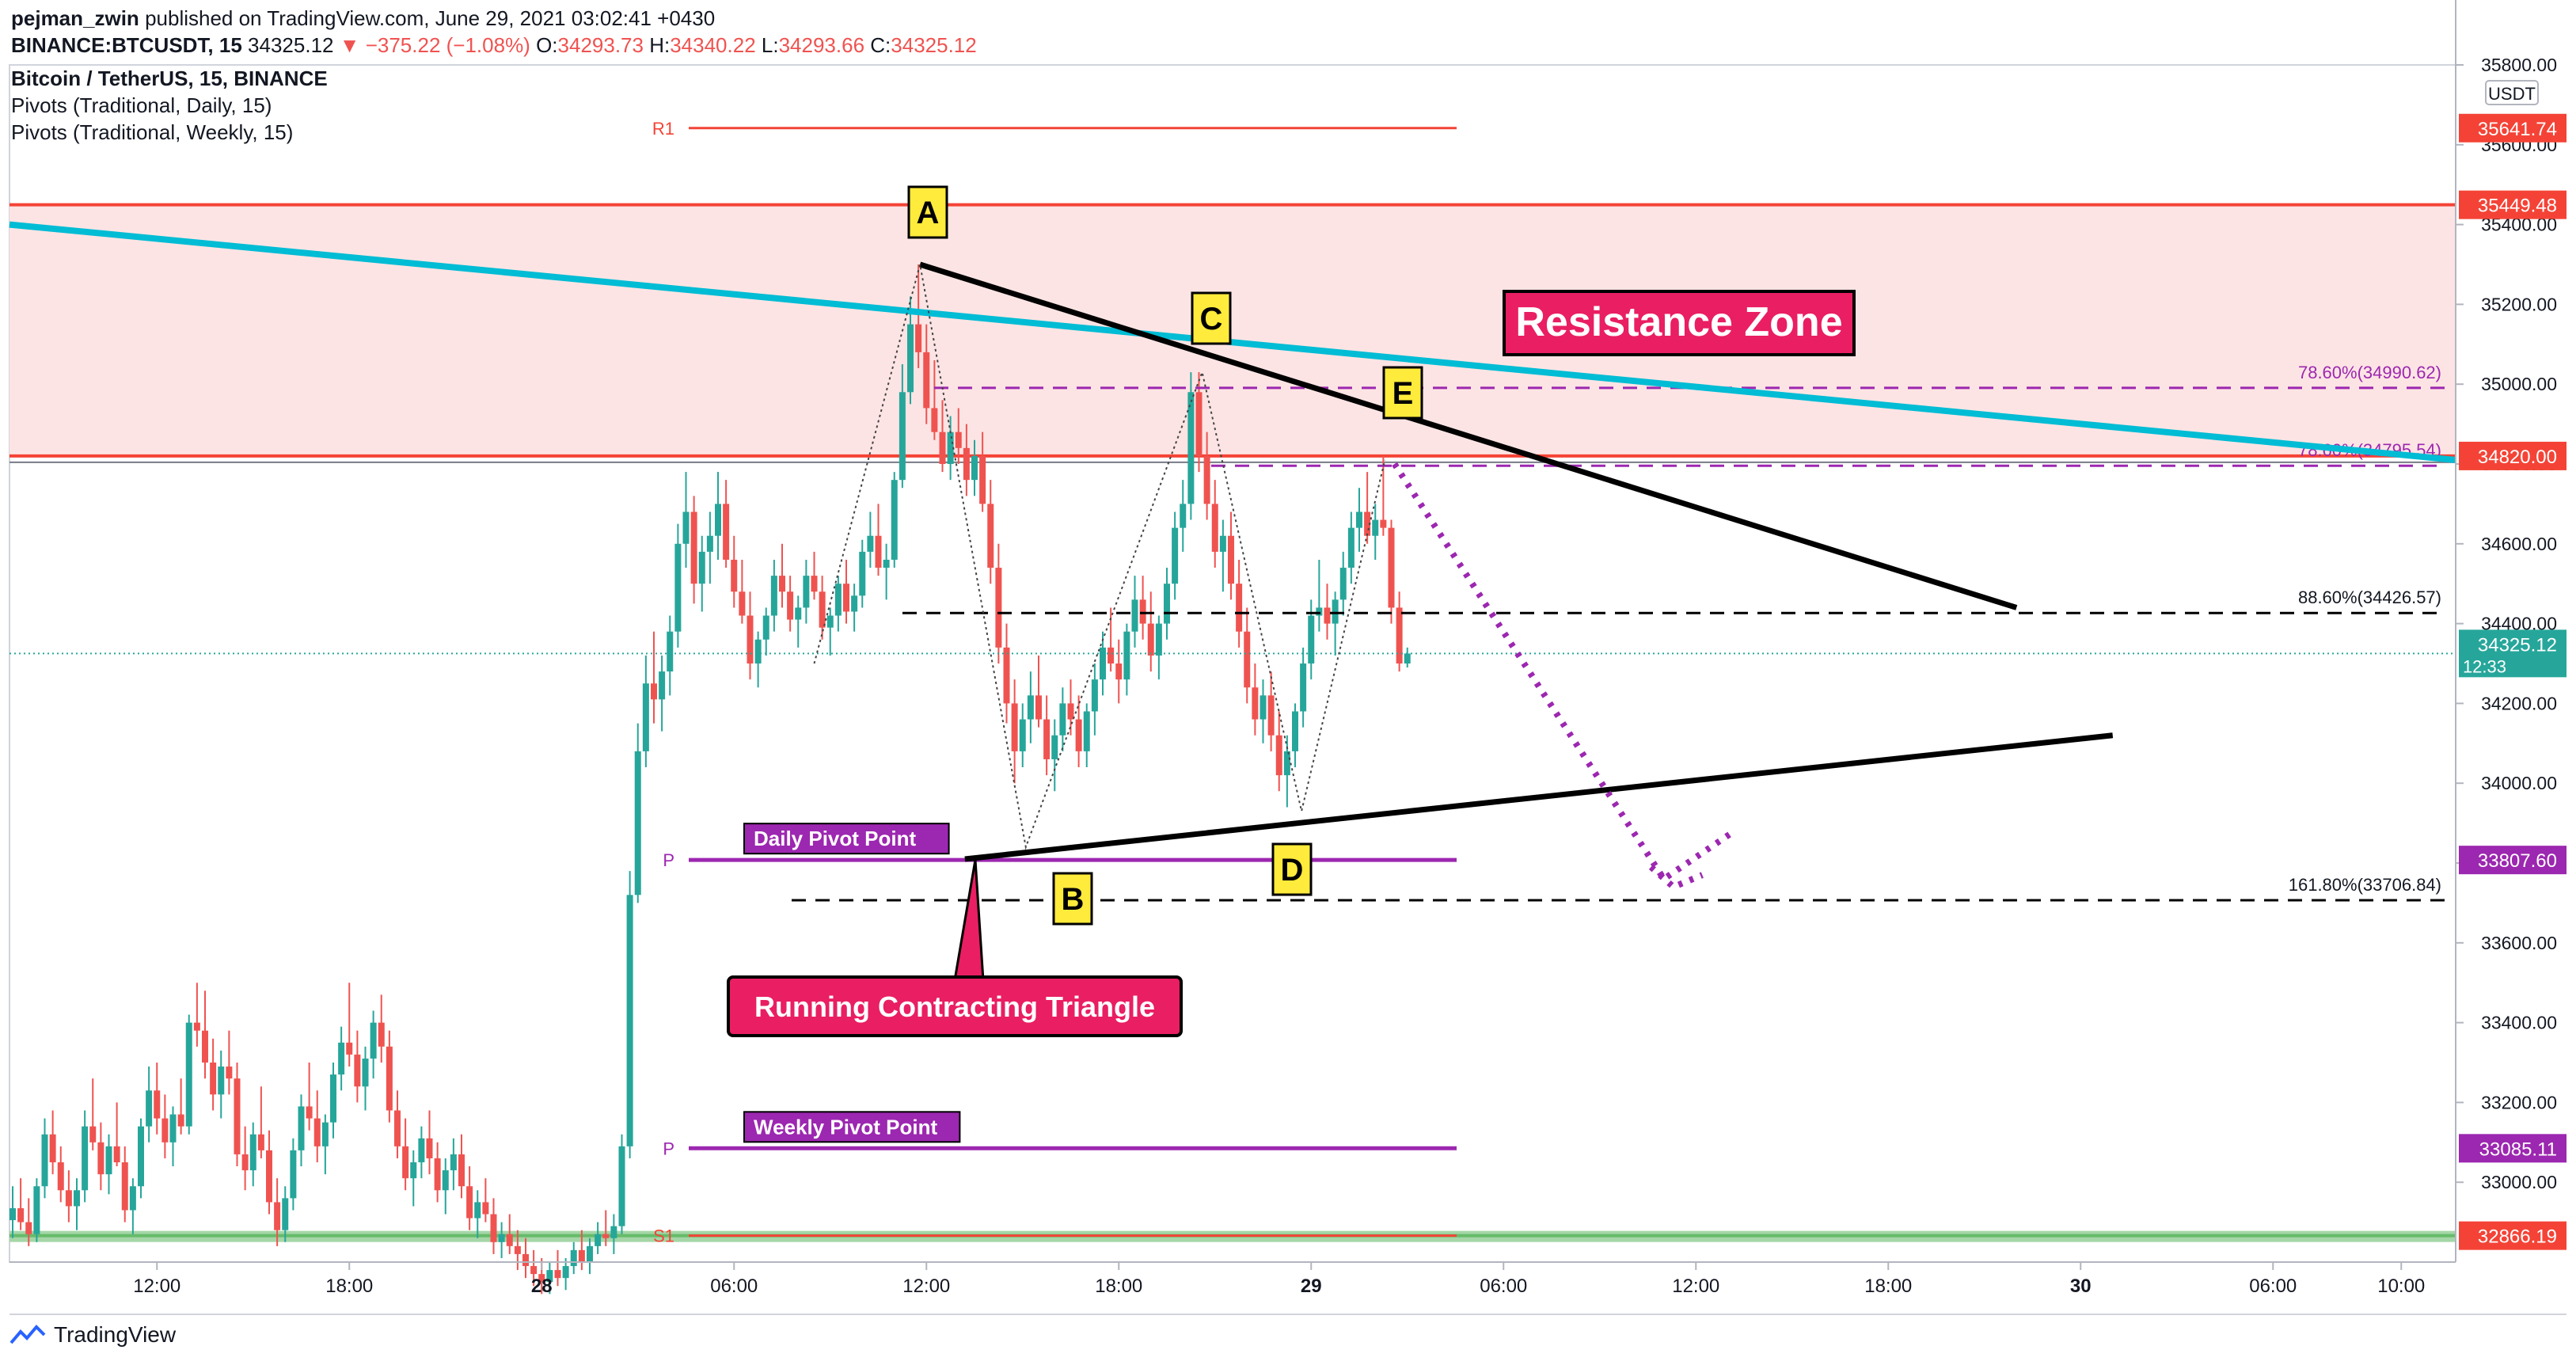 The image size is (2576, 1365). What do you see at coordinates (934, 45) in the screenshot?
I see `close-value: 34325.12` at bounding box center [934, 45].